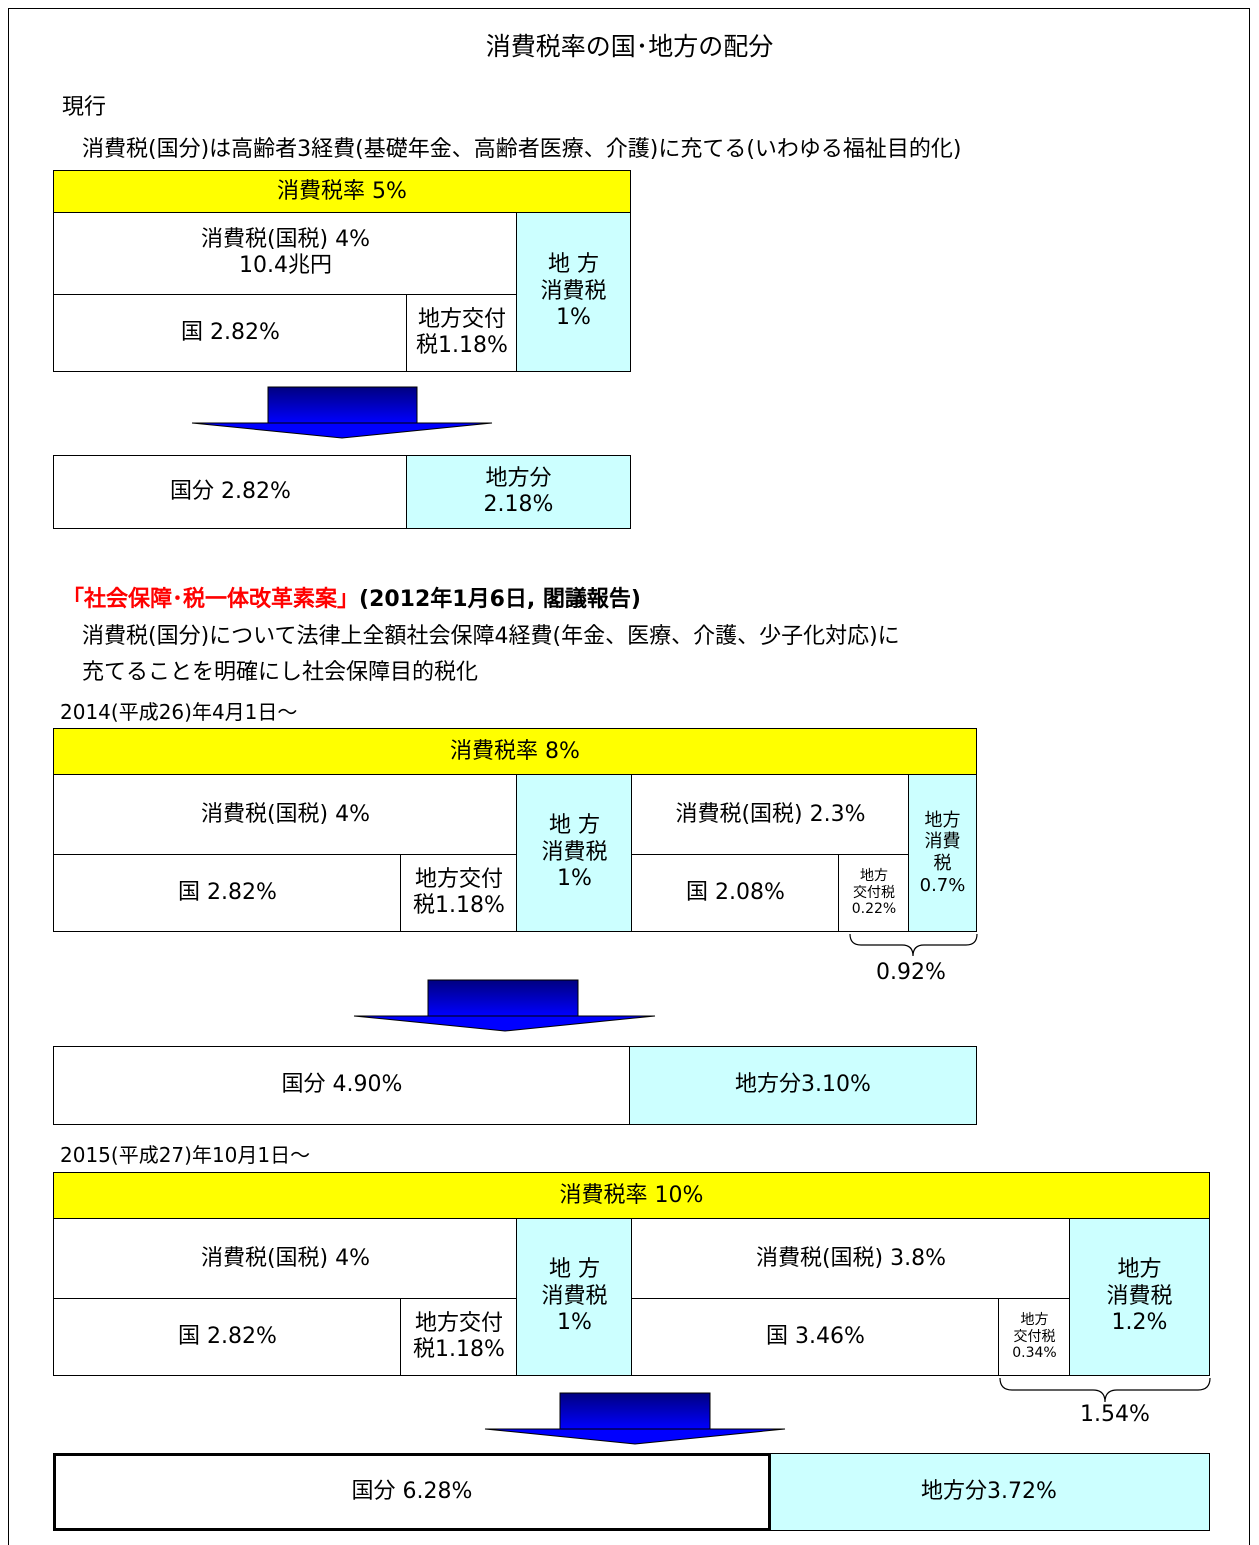 This screenshot has width=1259, height=1545. I want to click on national-cell: 国 3.46%, so click(815, 1337).